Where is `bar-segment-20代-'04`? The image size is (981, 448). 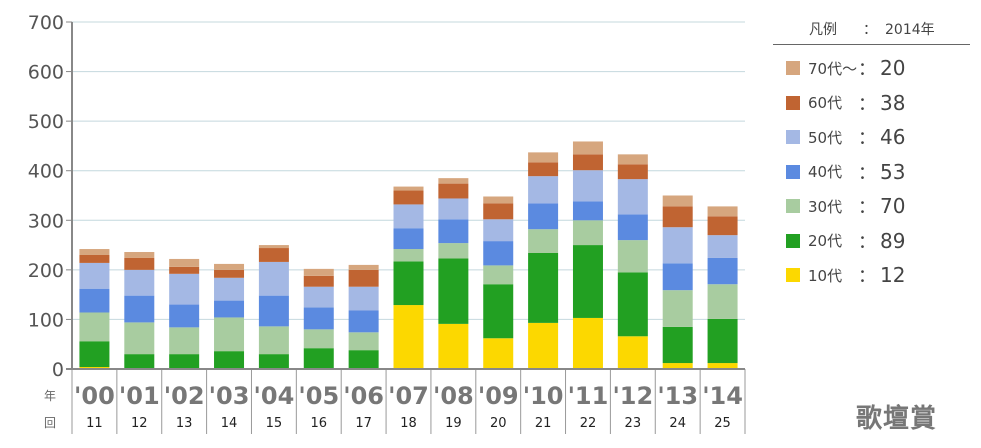 bar-segment-20代-'04 is located at coordinates (273, 361).